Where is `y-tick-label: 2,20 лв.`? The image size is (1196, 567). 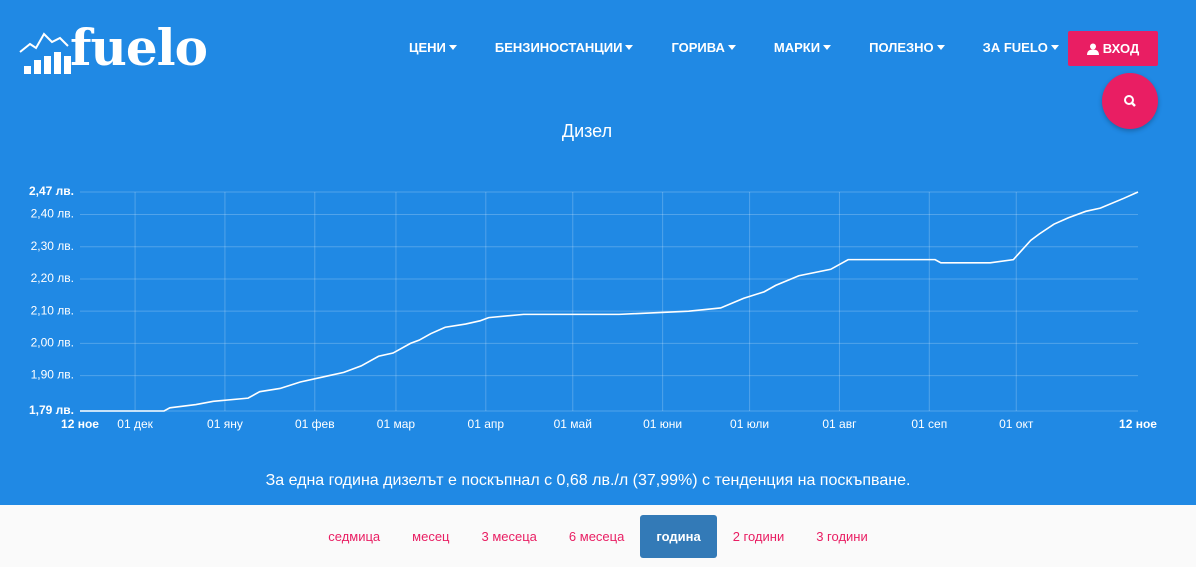 y-tick-label: 2,20 лв. is located at coordinates (52, 278).